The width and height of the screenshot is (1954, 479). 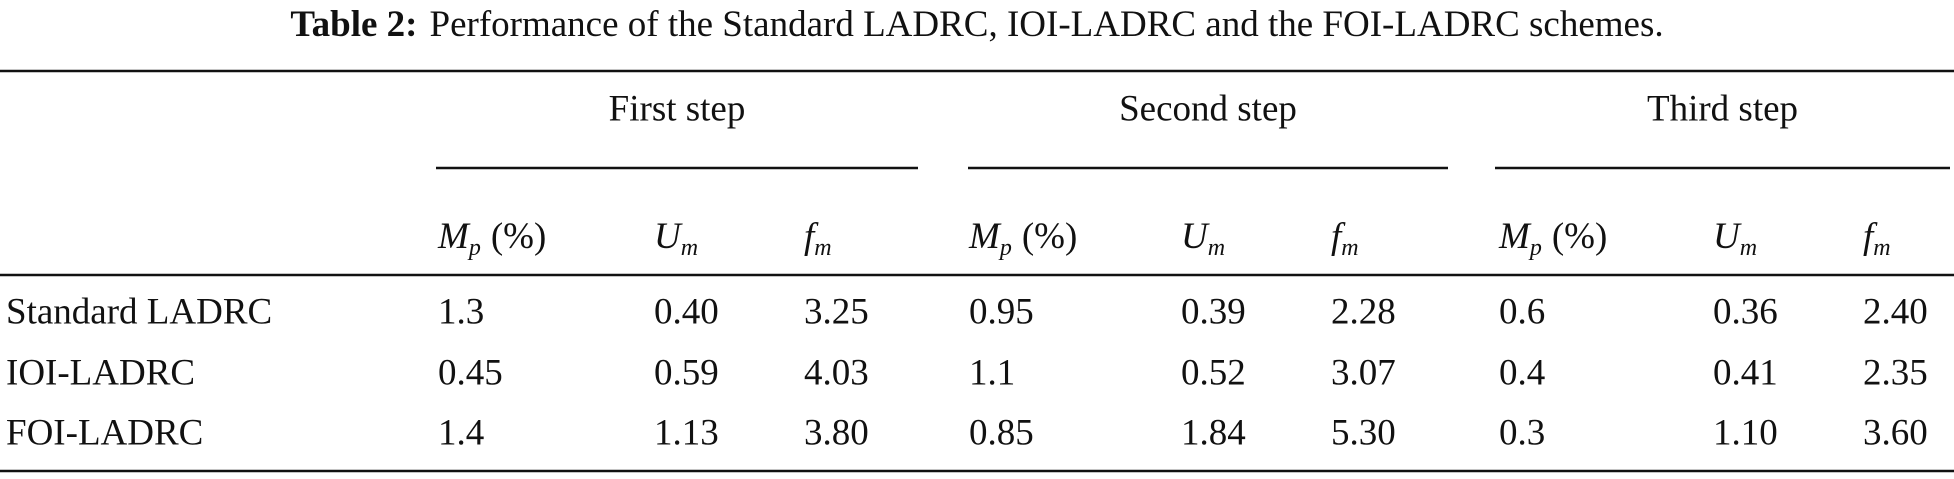 I want to click on cell: 3.60, so click(x=1895, y=432).